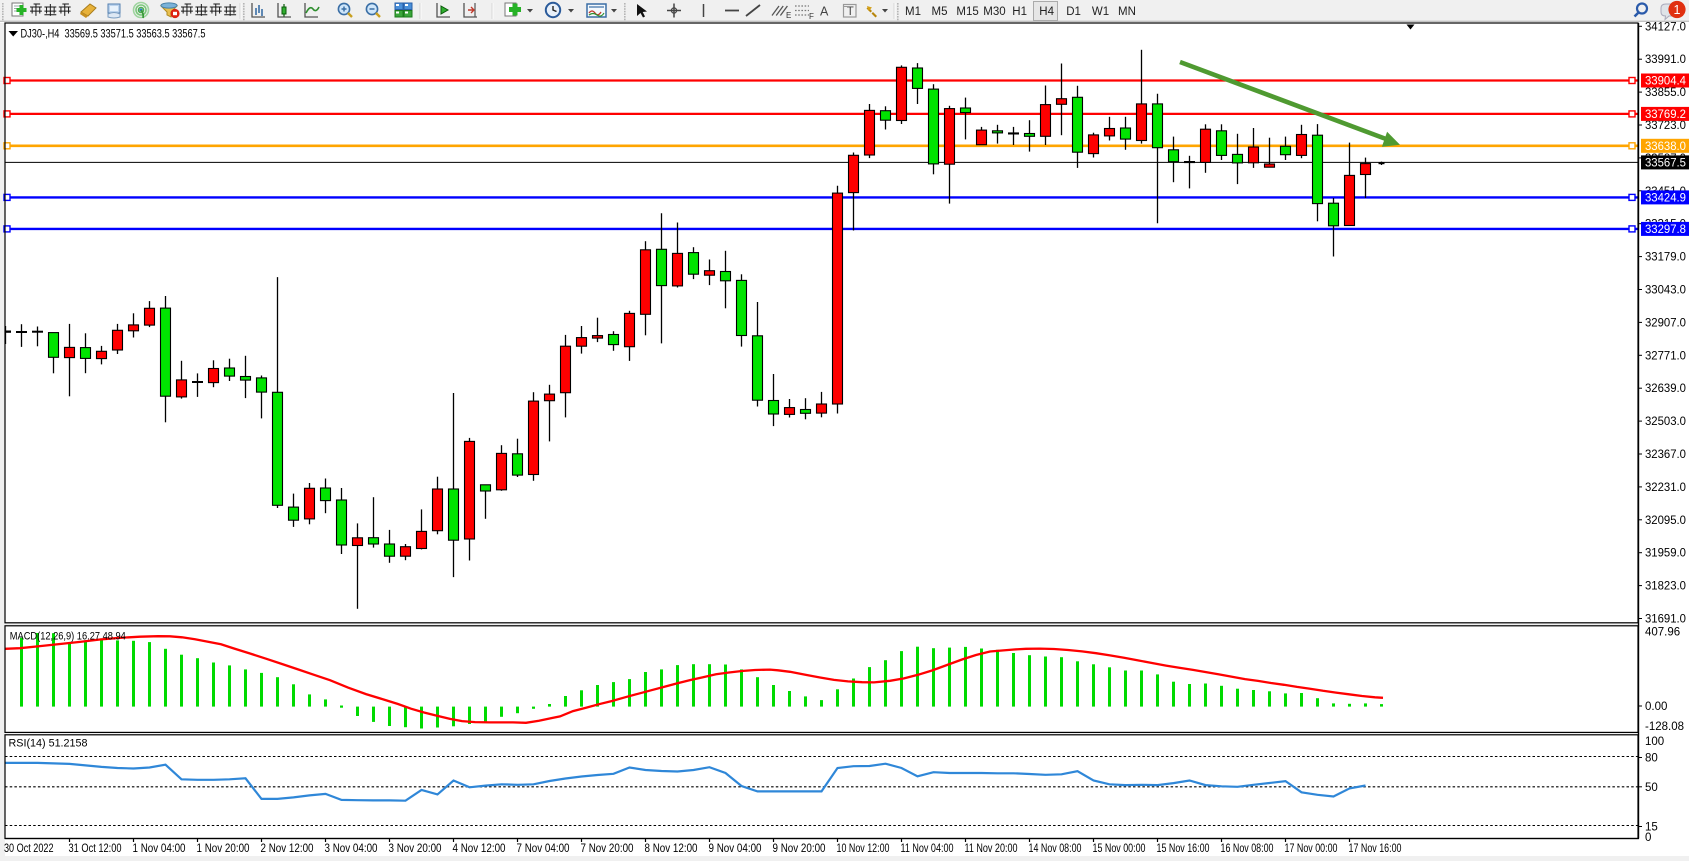 The height and width of the screenshot is (861, 1689). What do you see at coordinates (850, 12) in the screenshot?
I see `svg-text: T` at bounding box center [850, 12].